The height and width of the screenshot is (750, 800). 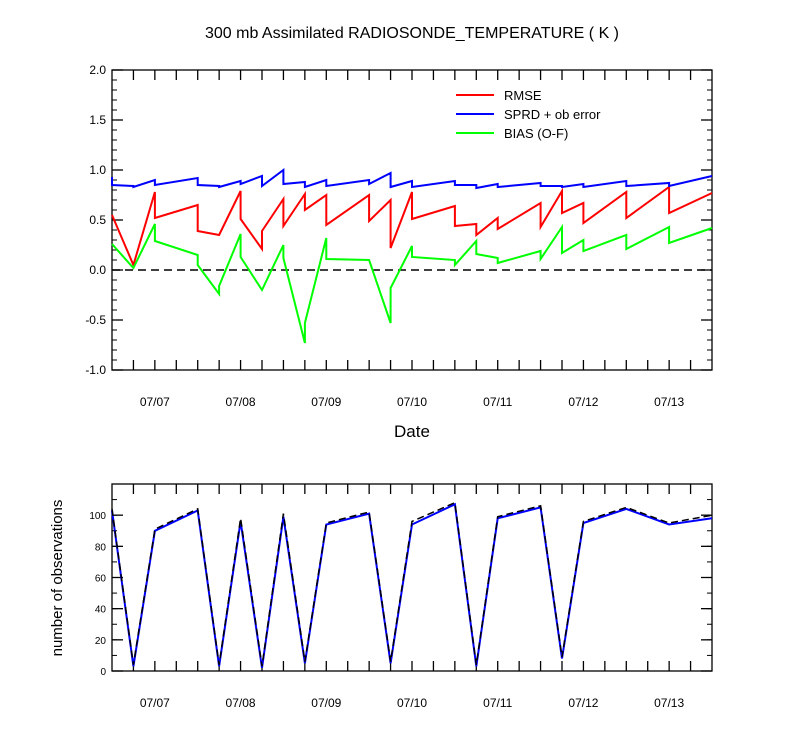 What do you see at coordinates (97, 170) in the screenshot?
I see `y-tick-label: 1.0` at bounding box center [97, 170].